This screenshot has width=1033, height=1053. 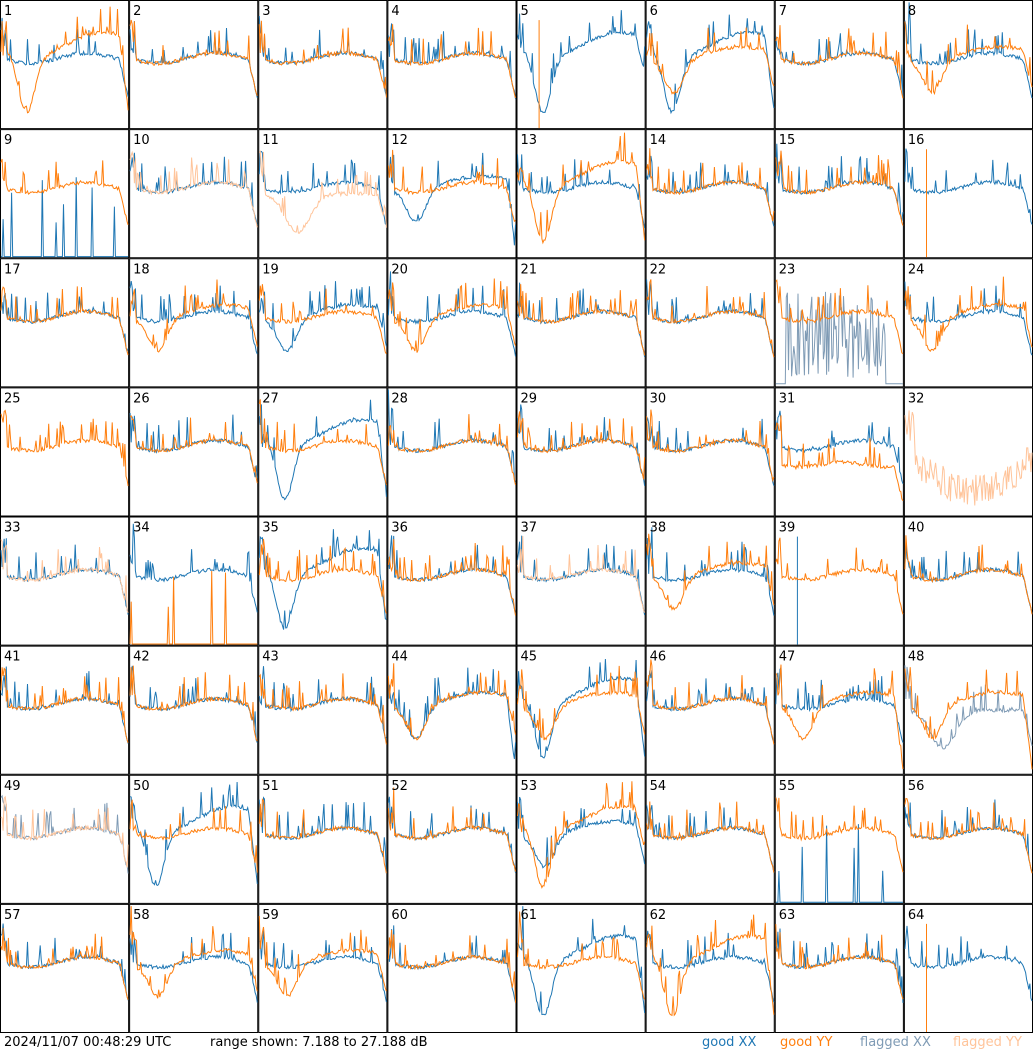 I want to click on panel-label: 53, so click(x=529, y=786).